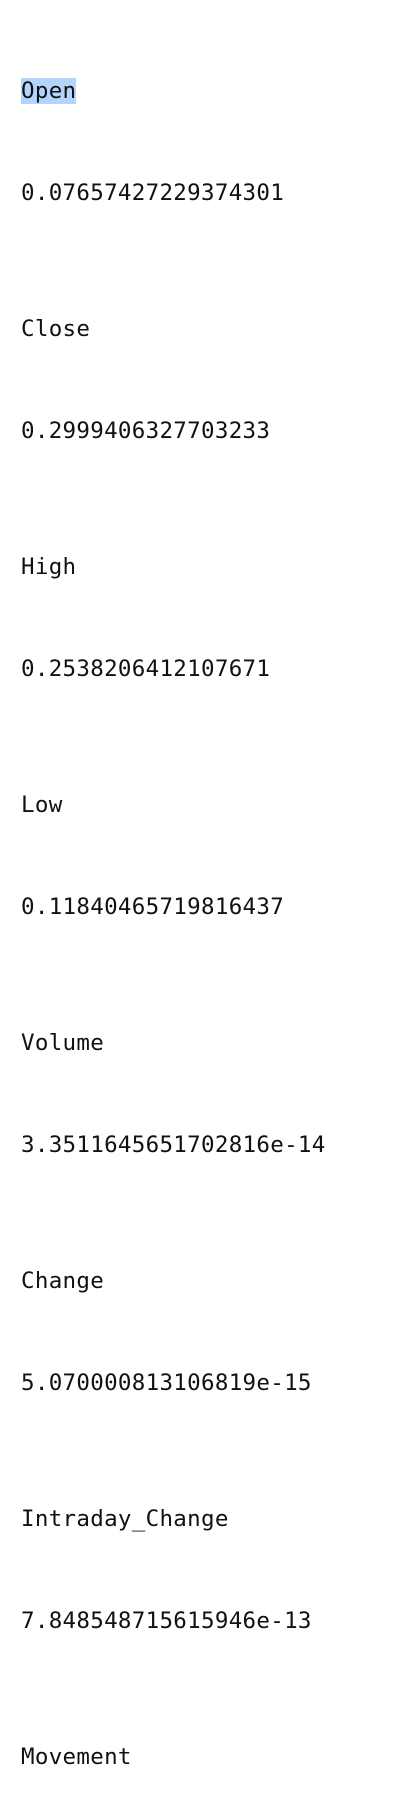 This screenshot has width=412, height=1796. I want to click on feature-value: 7.848548715615946e-13, so click(166, 1621).